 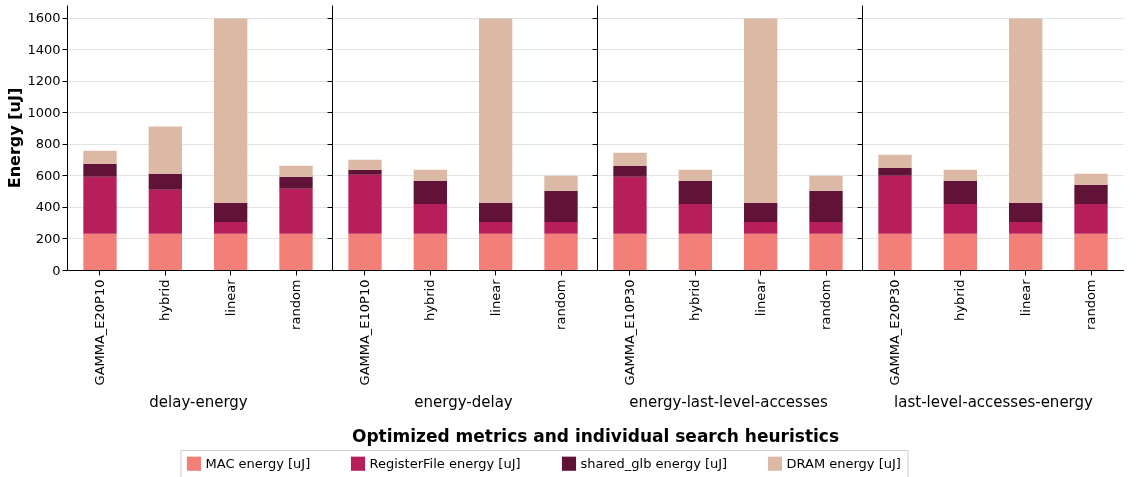 What do you see at coordinates (994, 402) in the screenshot?
I see `x-axis-title: last-level-accesses-energy` at bounding box center [994, 402].